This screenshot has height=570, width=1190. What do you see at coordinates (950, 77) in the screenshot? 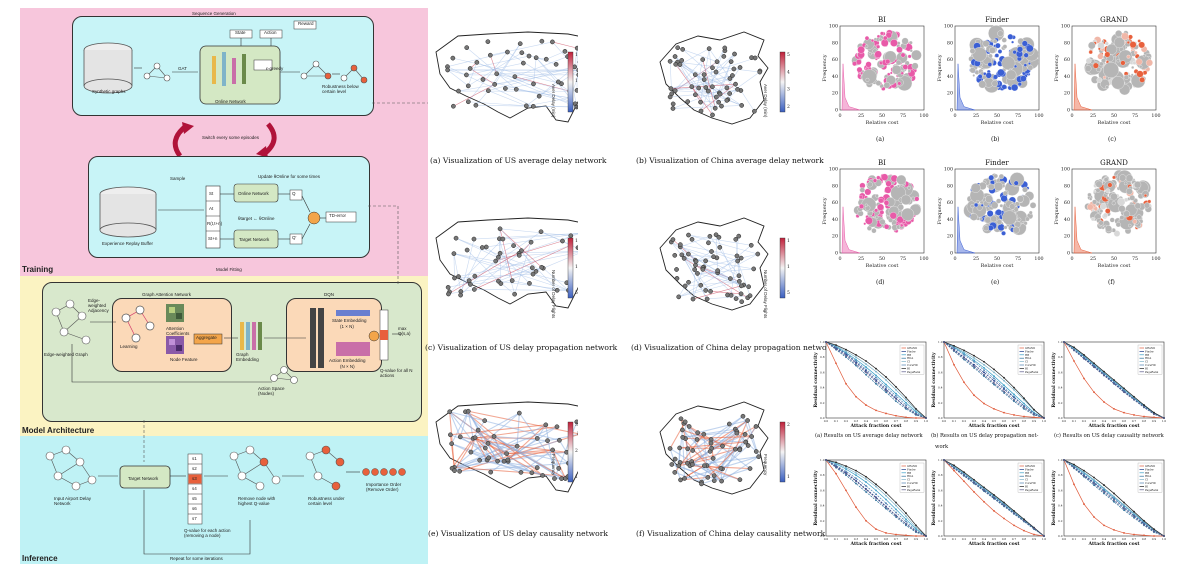
I see `y-tick: 40` at bounding box center [950, 77].